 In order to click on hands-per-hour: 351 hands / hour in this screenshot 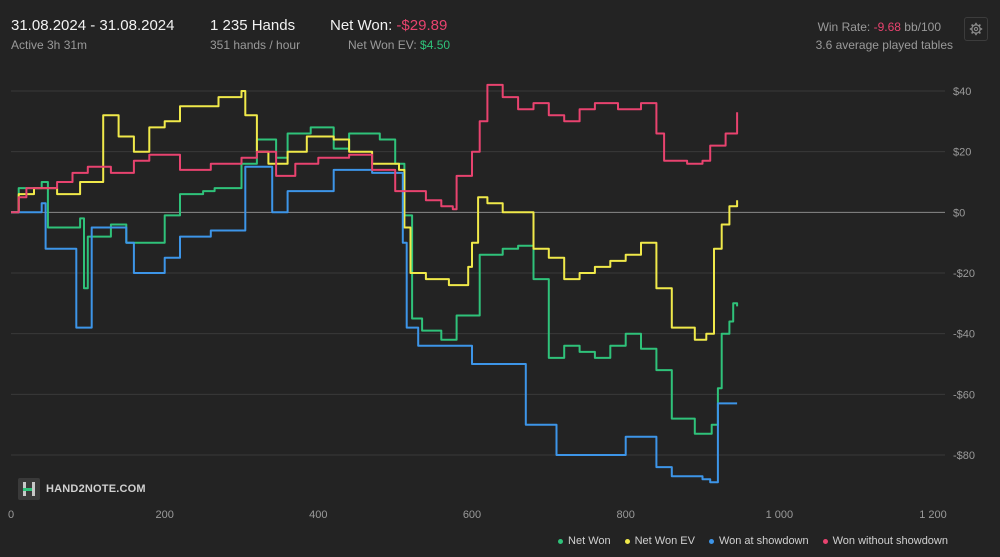, I will do `click(255, 45)`.